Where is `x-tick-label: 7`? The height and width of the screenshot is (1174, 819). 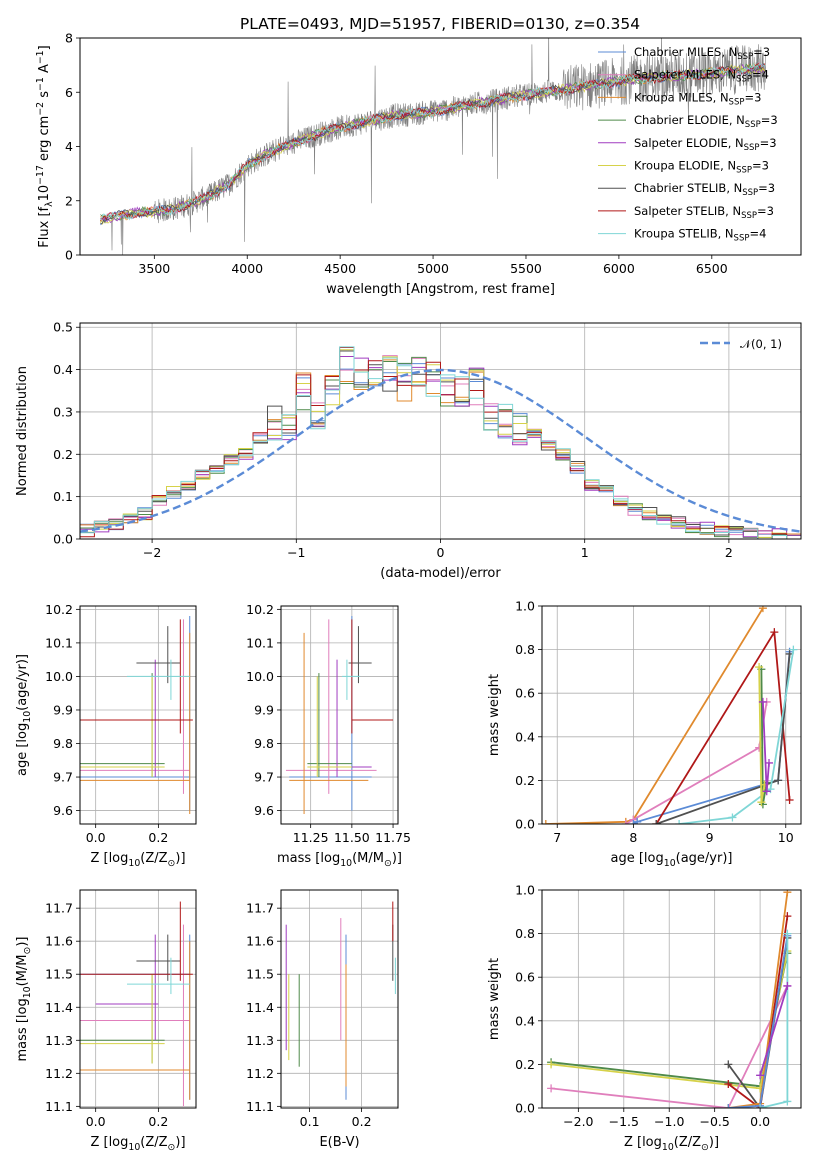
x-tick-label: 7 is located at coordinates (557, 837).